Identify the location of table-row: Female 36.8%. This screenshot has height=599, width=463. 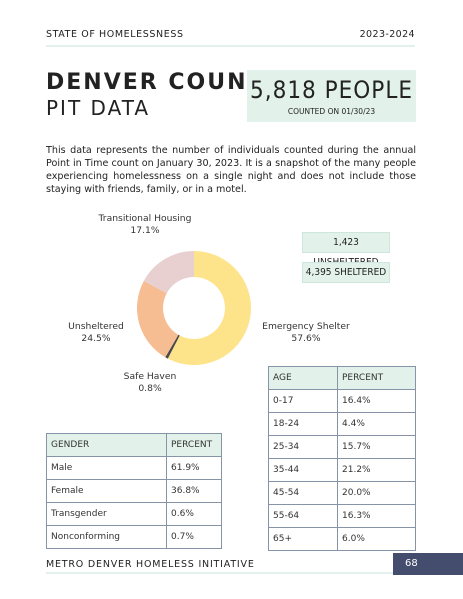
(134, 491).